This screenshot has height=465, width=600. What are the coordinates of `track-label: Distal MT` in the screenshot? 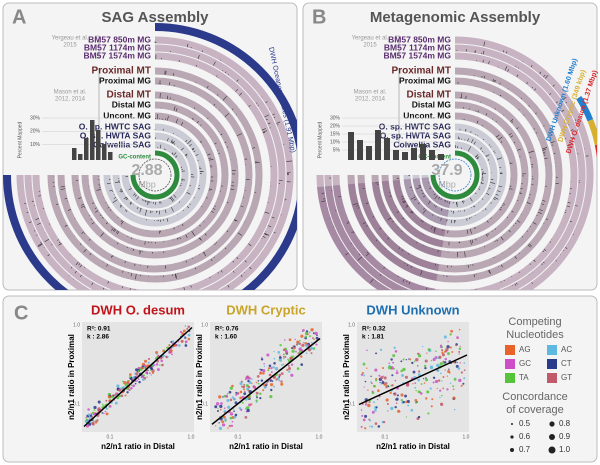 It's located at (129, 95).